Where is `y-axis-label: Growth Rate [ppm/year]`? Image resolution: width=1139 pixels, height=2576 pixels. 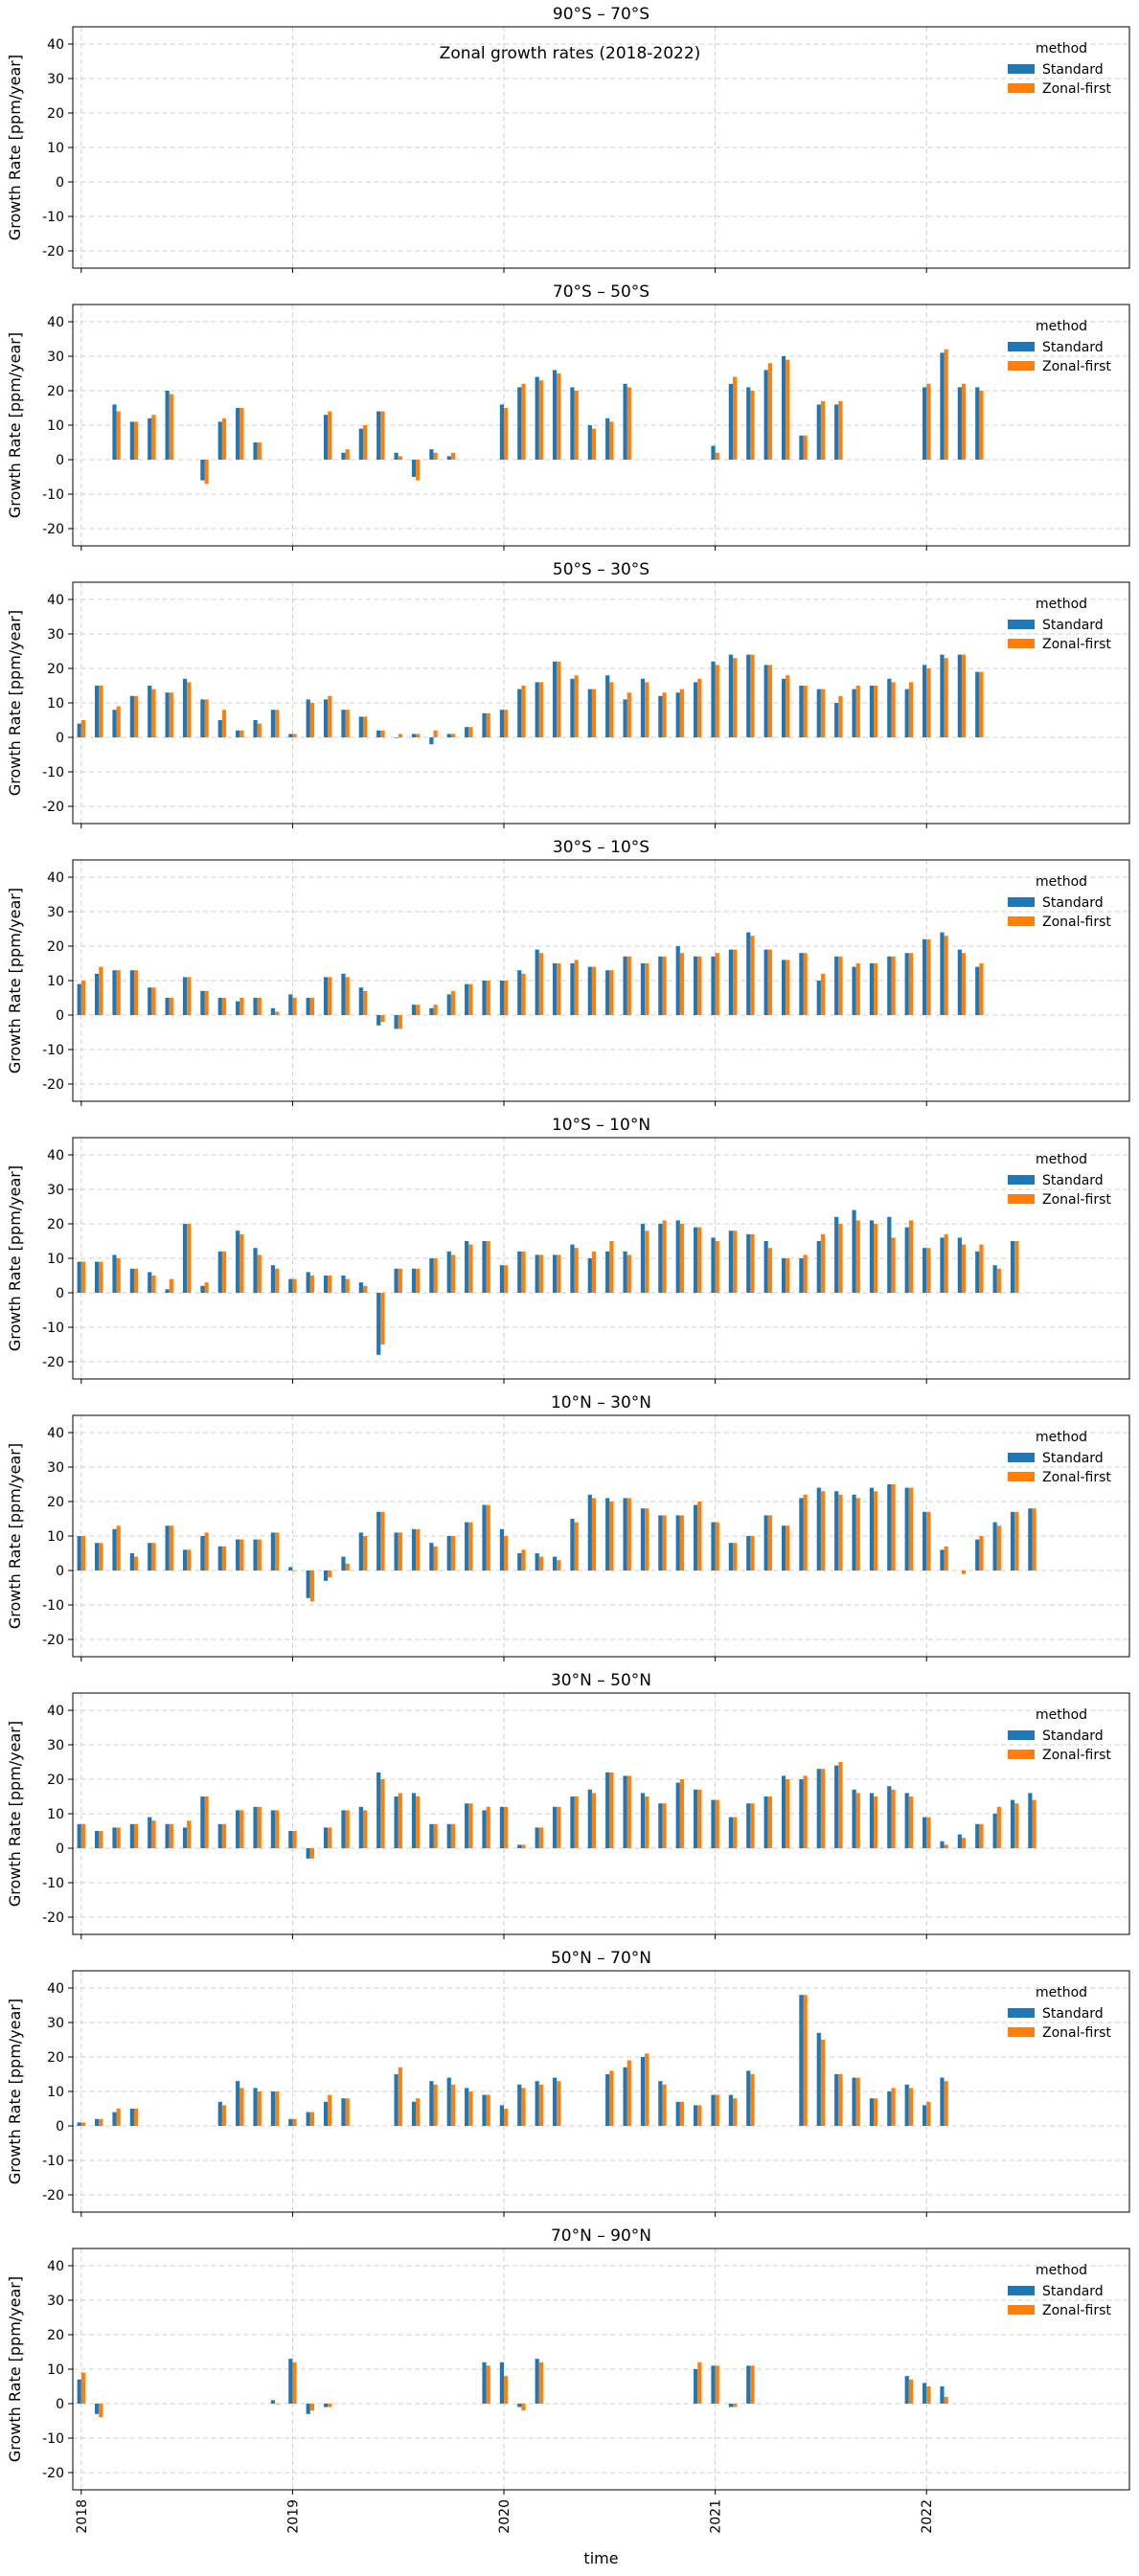 y-axis-label: Growth Rate [ppm/year] is located at coordinates (15, 1814).